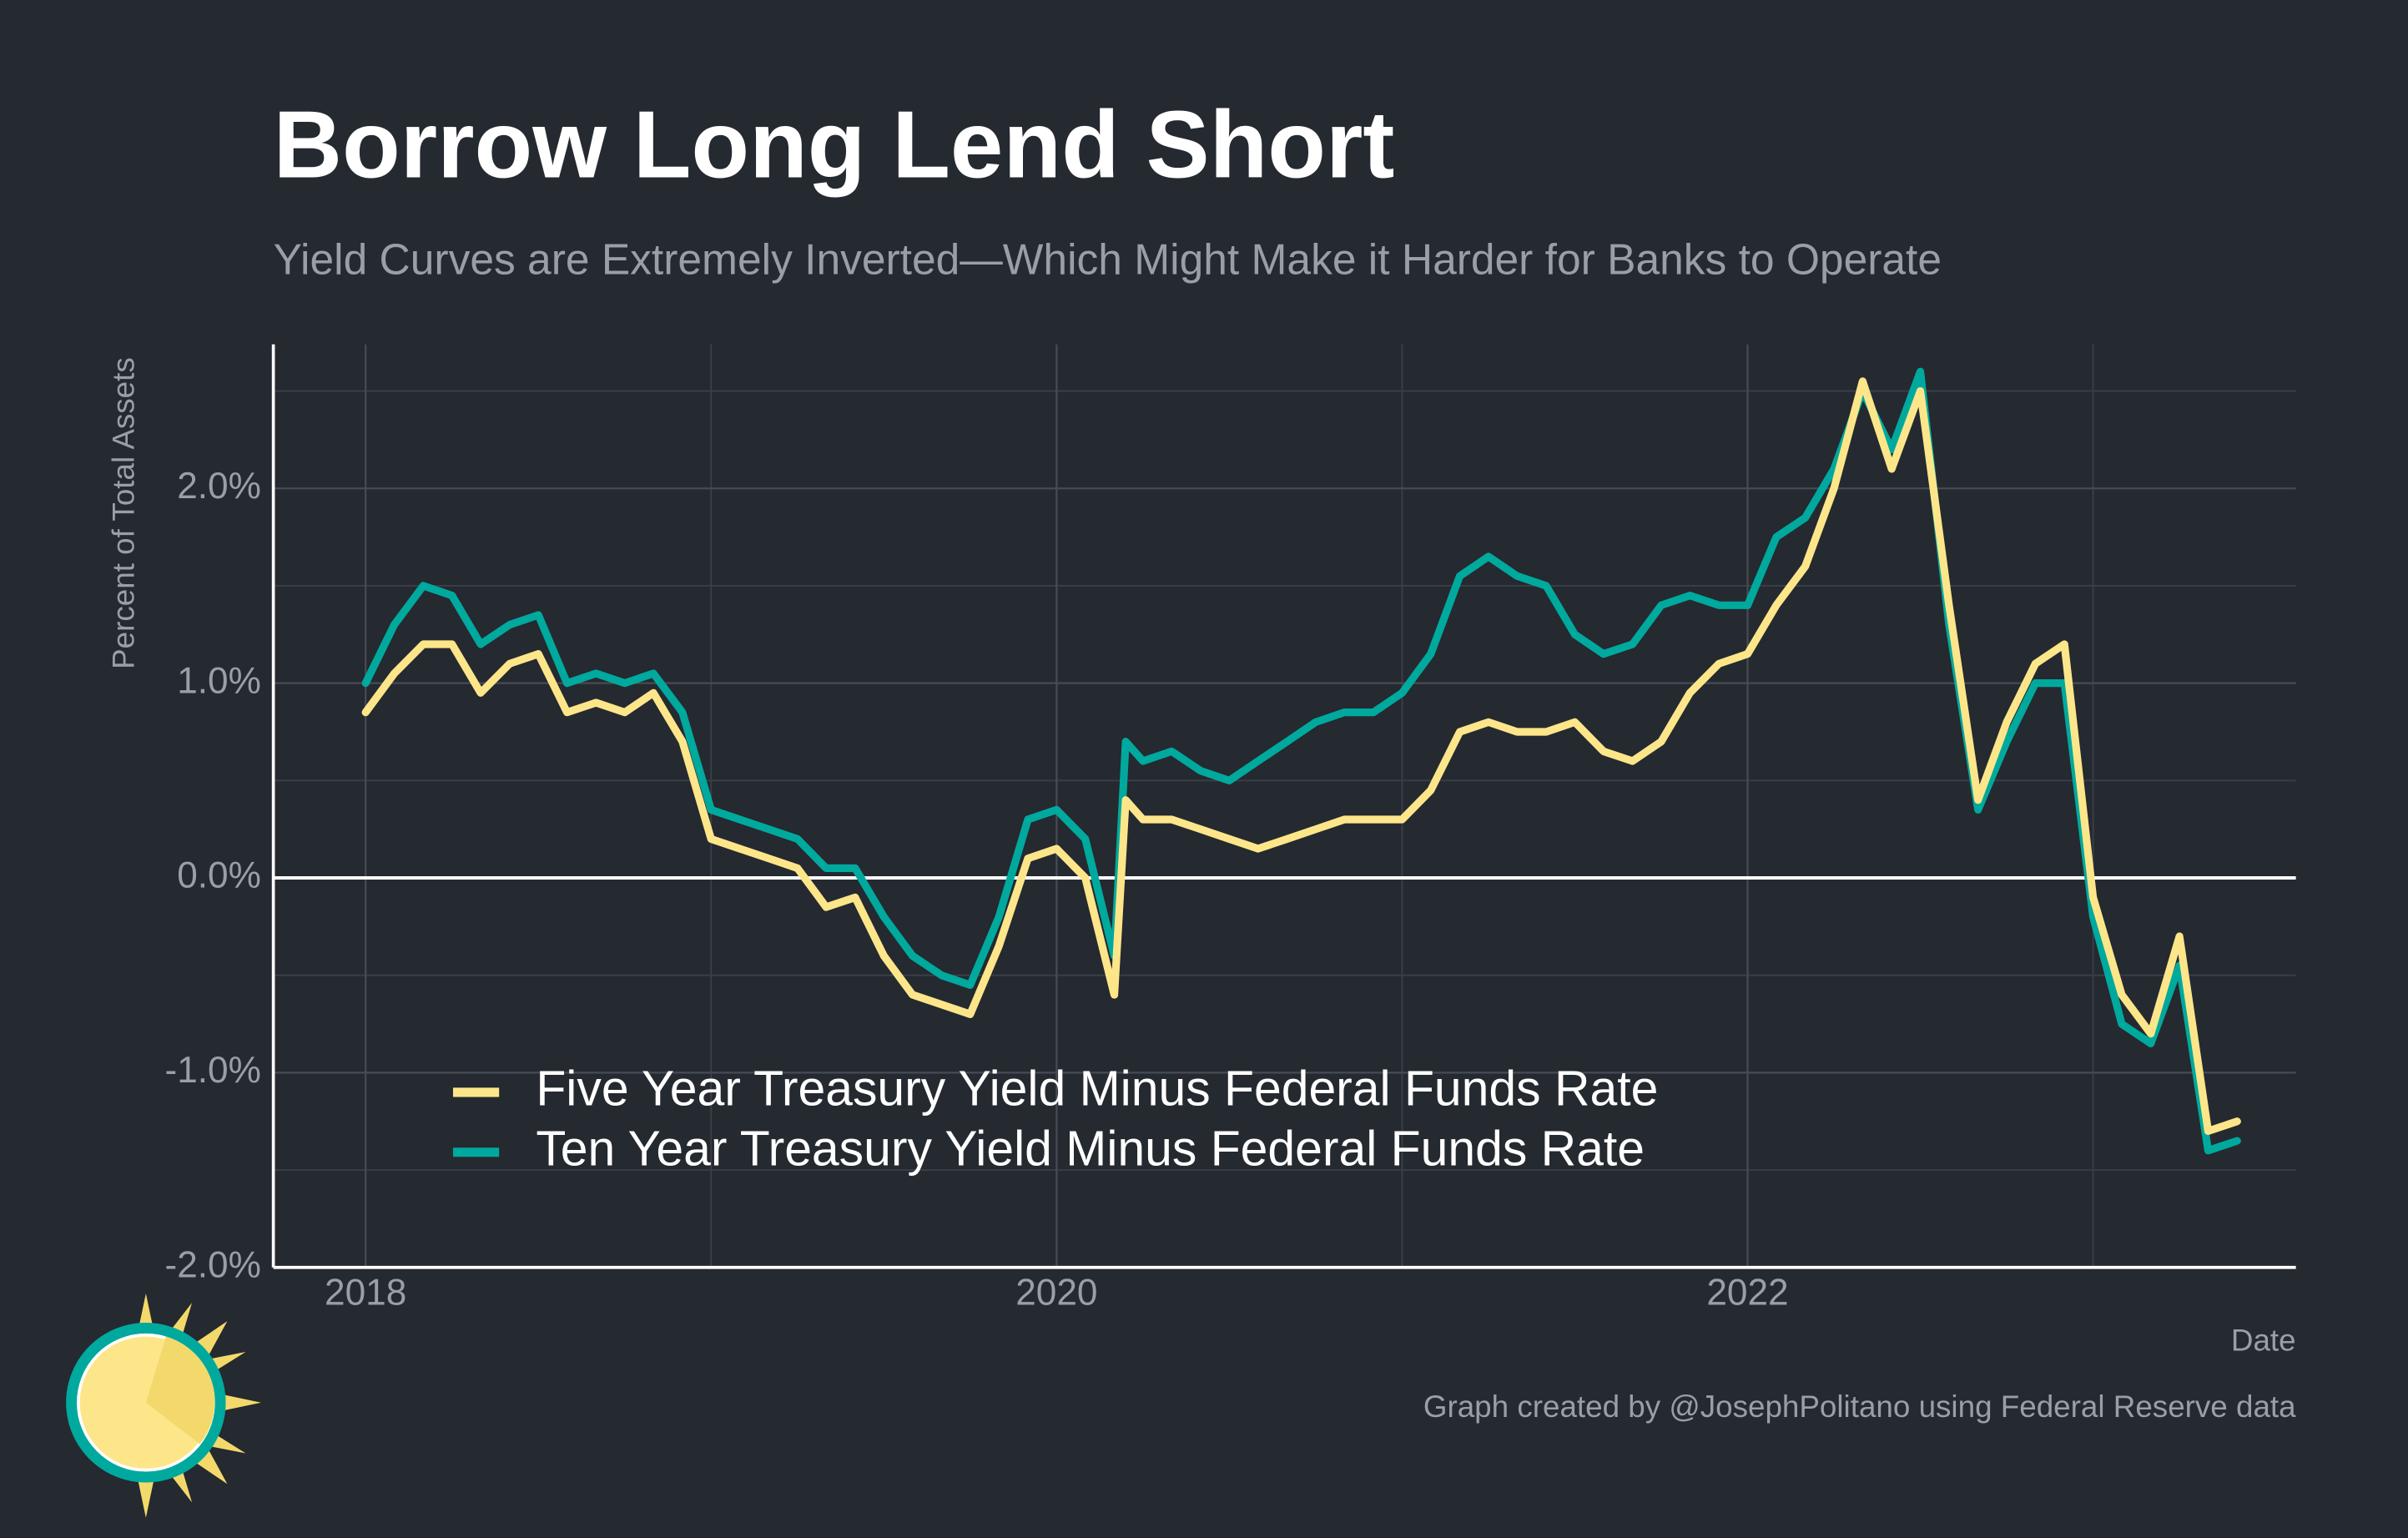  I want to click on y-tick-label: 1.0%, so click(219, 680).